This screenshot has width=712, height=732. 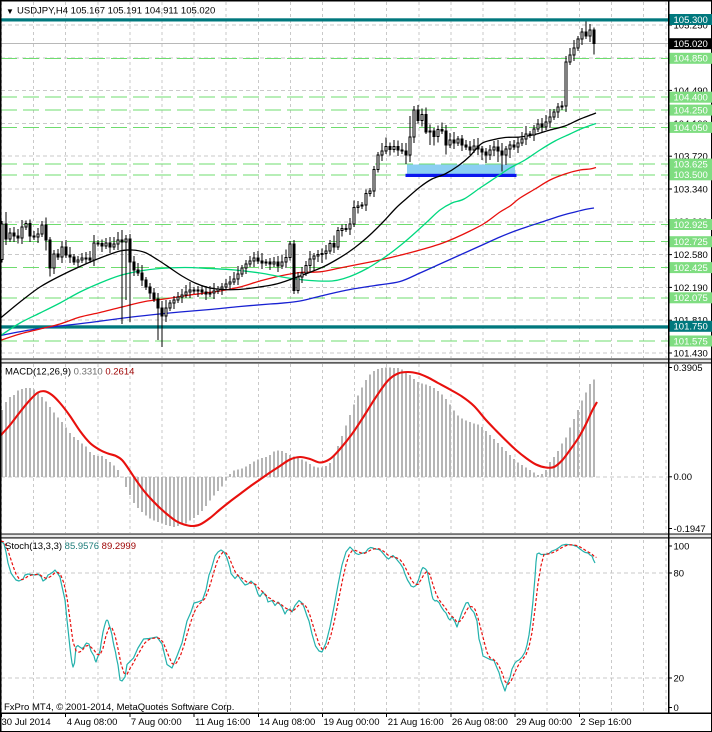 I want to click on svg-text: 104.850, so click(x=691, y=59).